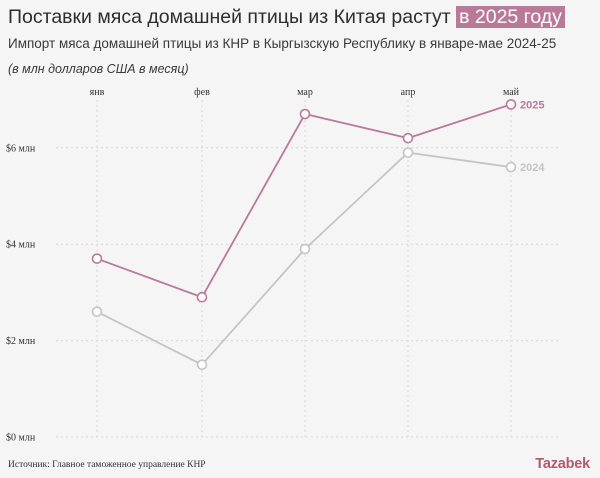 This screenshot has width=600, height=478. Describe the element at coordinates (21, 245) in the screenshot. I see `y-tick-label: $4 млн` at that location.